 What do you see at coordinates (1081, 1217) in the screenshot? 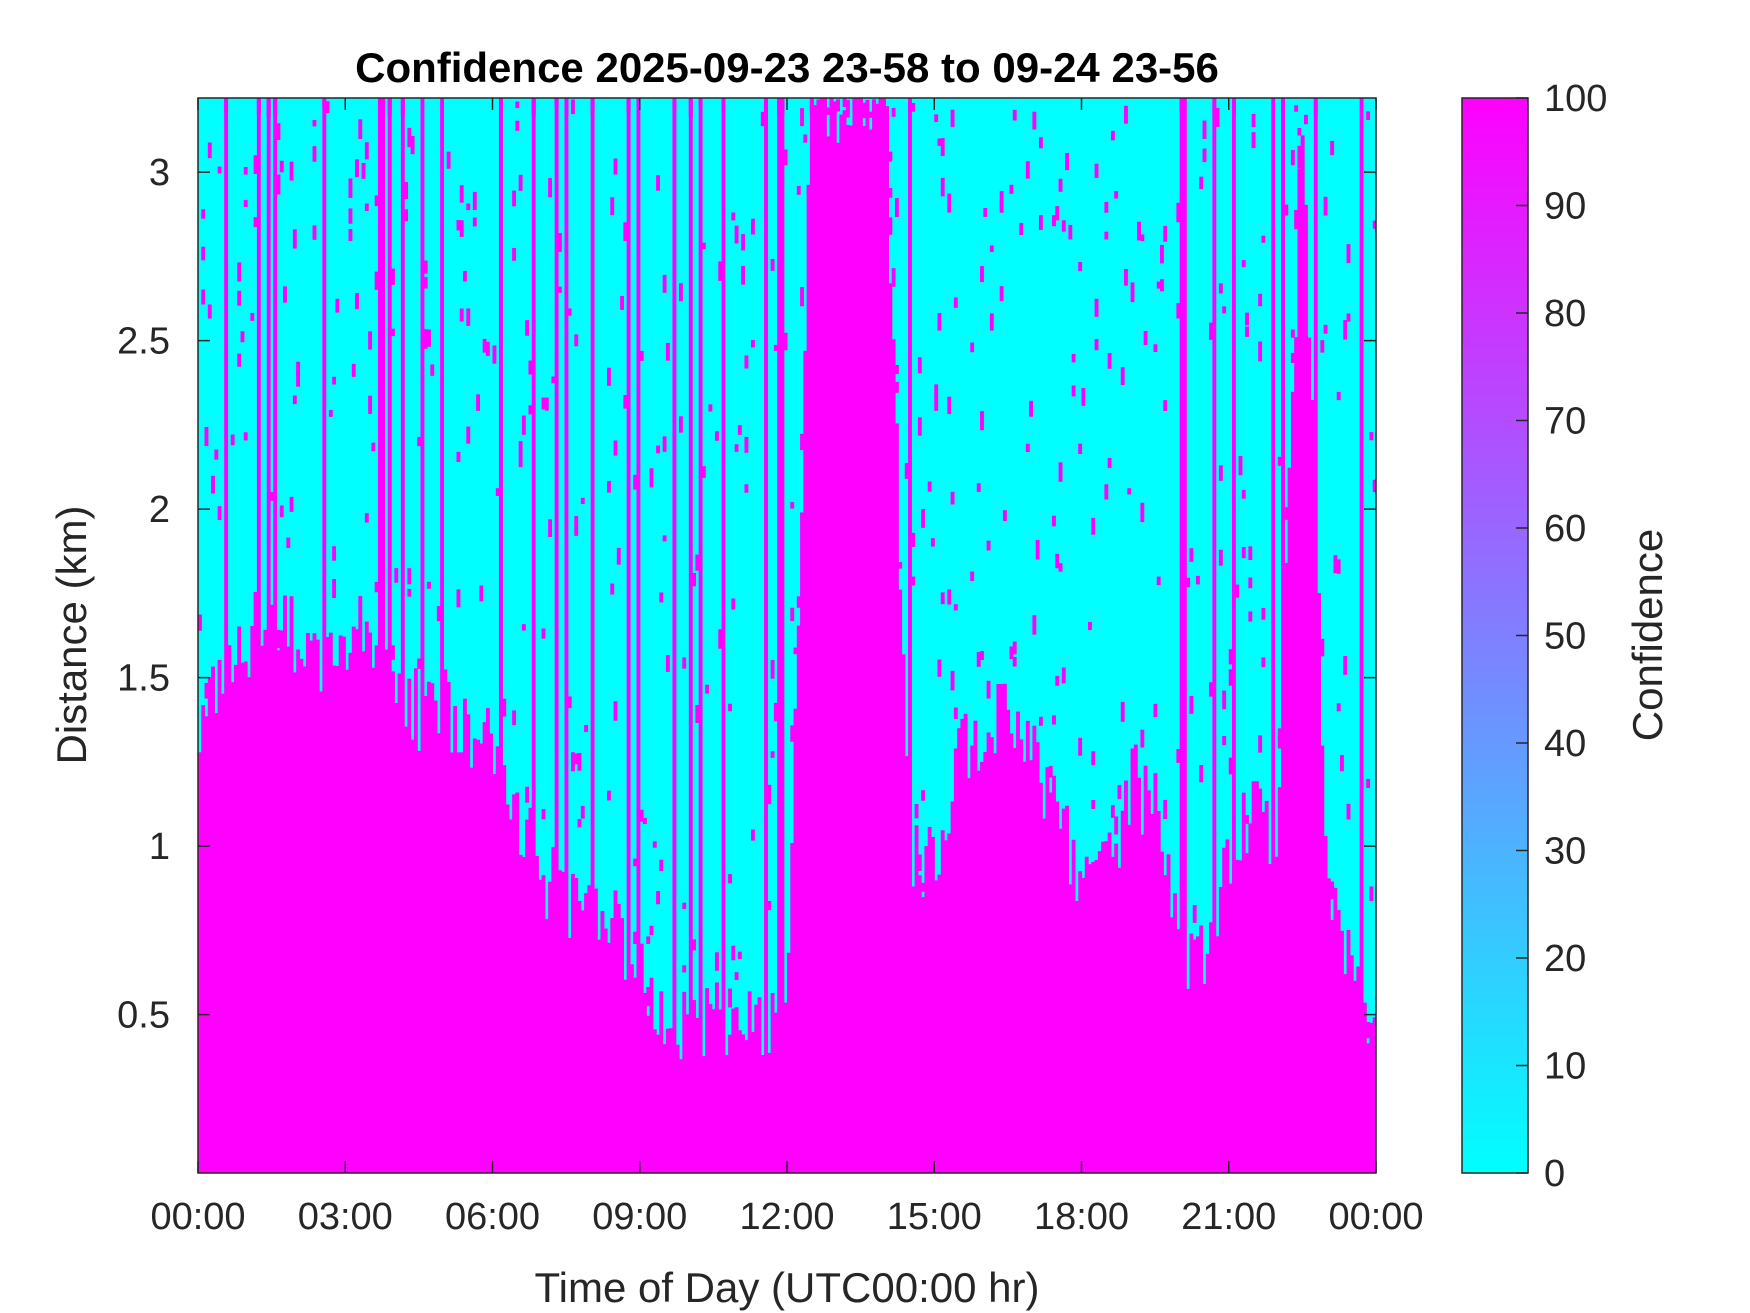
I see `x-tick-label: 18:00` at bounding box center [1081, 1217].